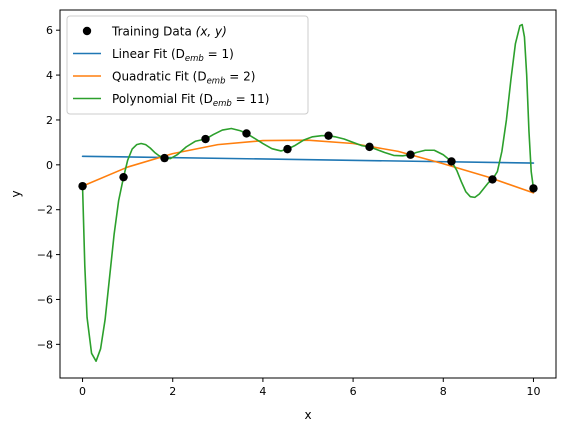 This screenshot has height=432, width=565. Describe the element at coordinates (183, 78) in the screenshot. I see `legend-label: Quadratic Fit (Demb = 2)` at that location.